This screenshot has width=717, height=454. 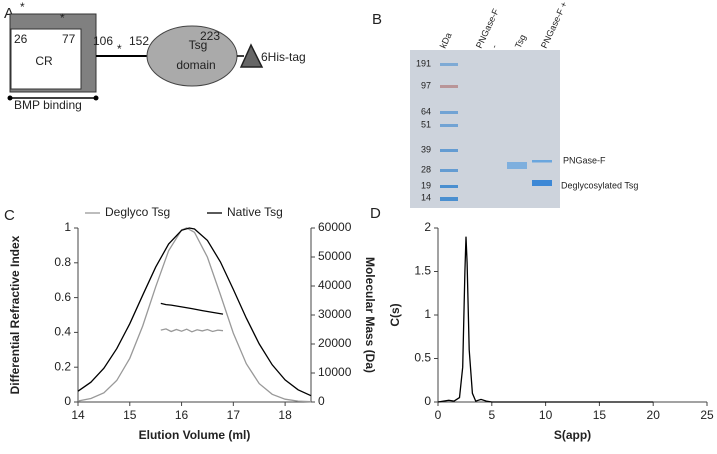 What do you see at coordinates (234, 415) in the screenshot?
I see `x-tick-label: 17` at bounding box center [234, 415].